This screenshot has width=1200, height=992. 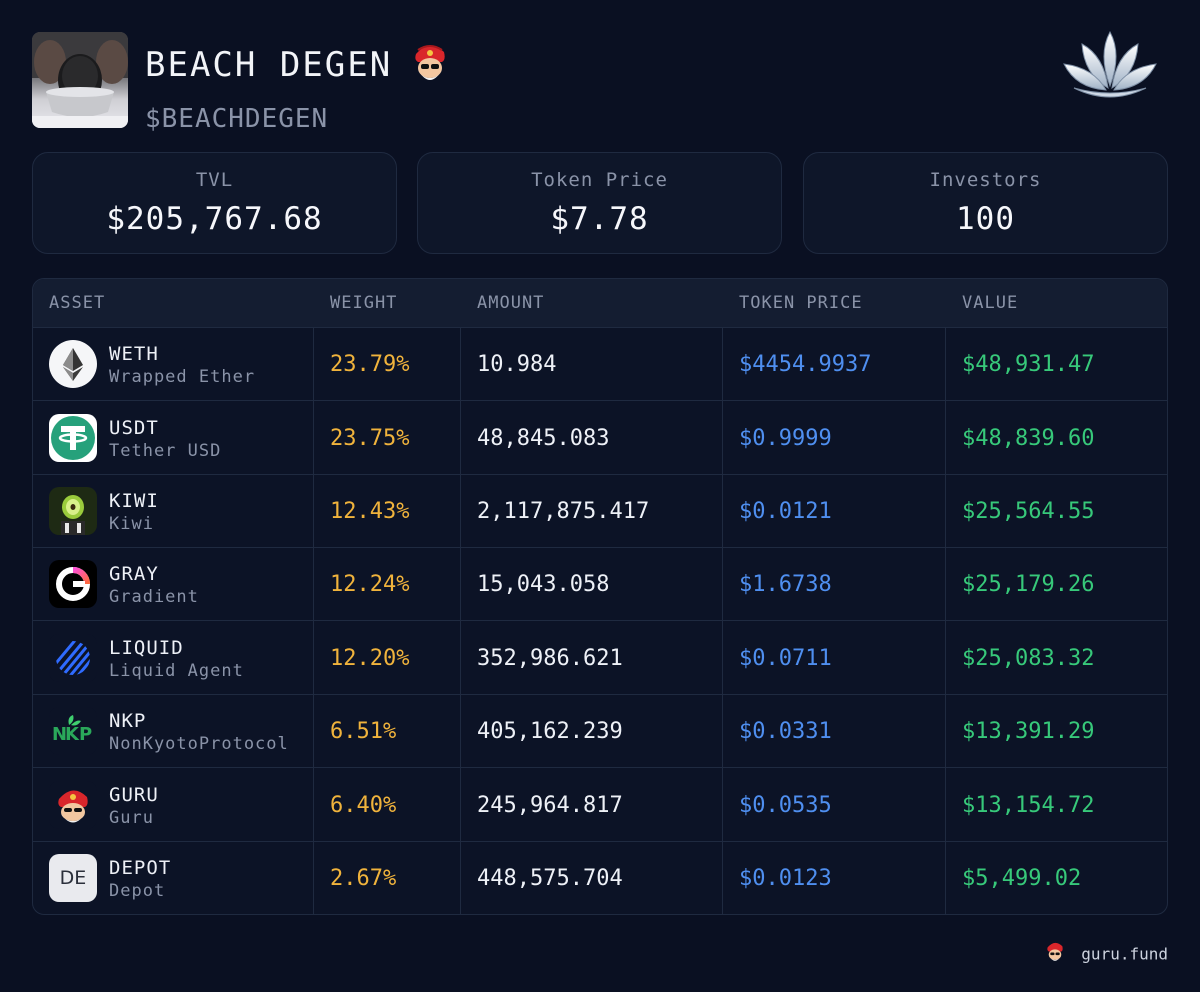 What do you see at coordinates (550, 878) in the screenshot?
I see `asset-amount: 448,575.704` at bounding box center [550, 878].